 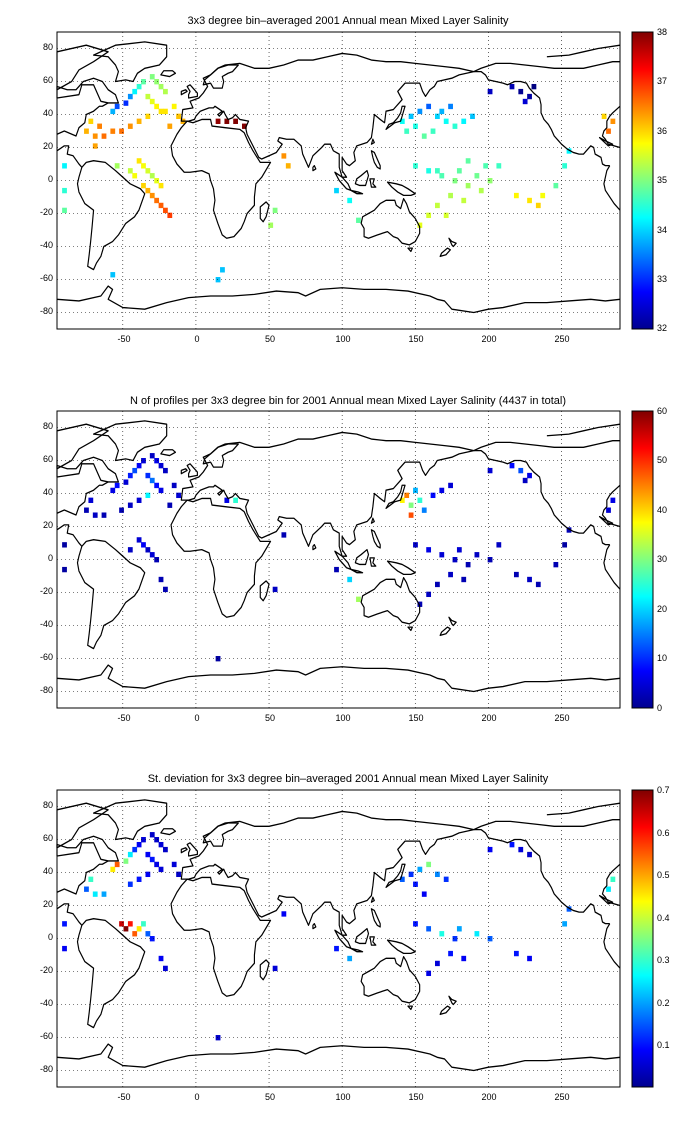 What do you see at coordinates (662, 180) in the screenshot?
I see `colorbar-tick-label: 35` at bounding box center [662, 180].